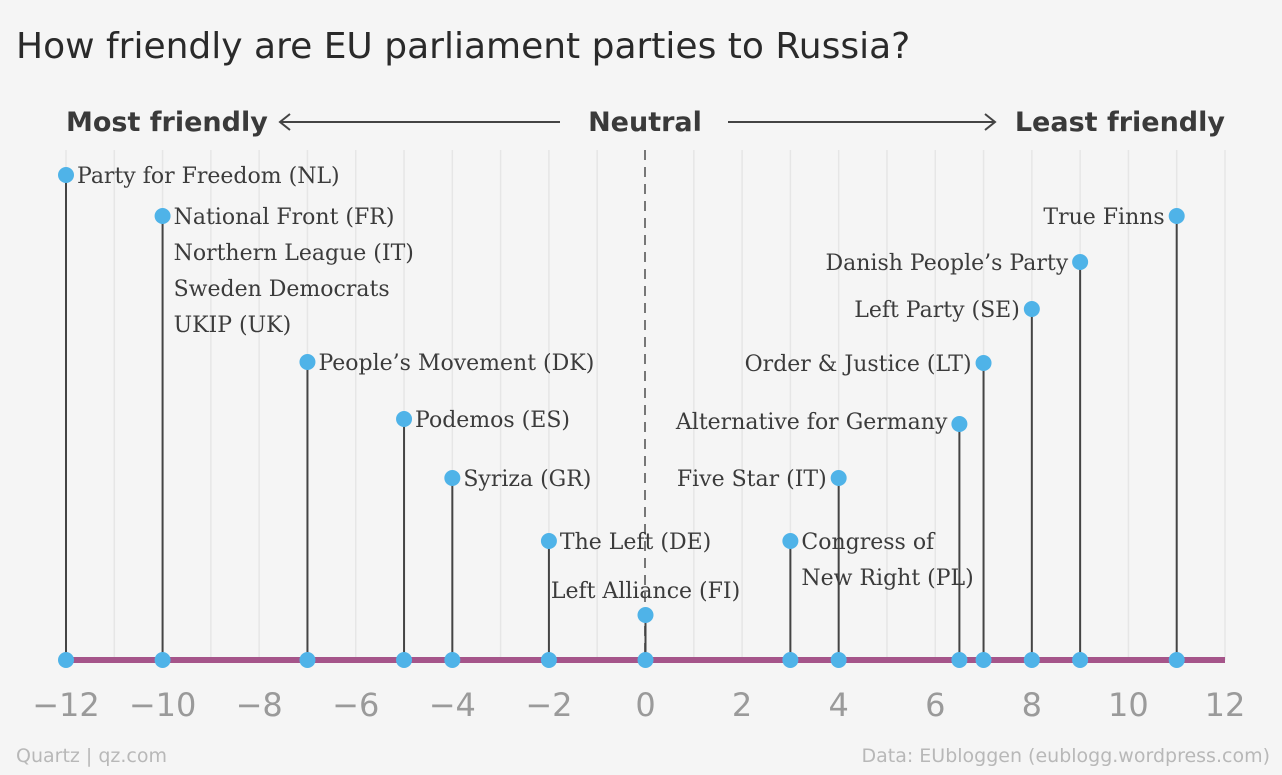  What do you see at coordinates (355, 705) in the screenshot?
I see `x-tick-label: −6` at bounding box center [355, 705].